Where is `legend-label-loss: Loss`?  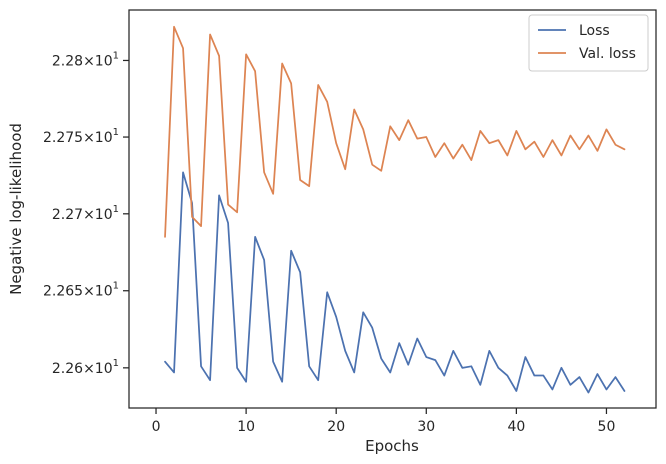 legend-label-loss: Loss is located at coordinates (594, 31).